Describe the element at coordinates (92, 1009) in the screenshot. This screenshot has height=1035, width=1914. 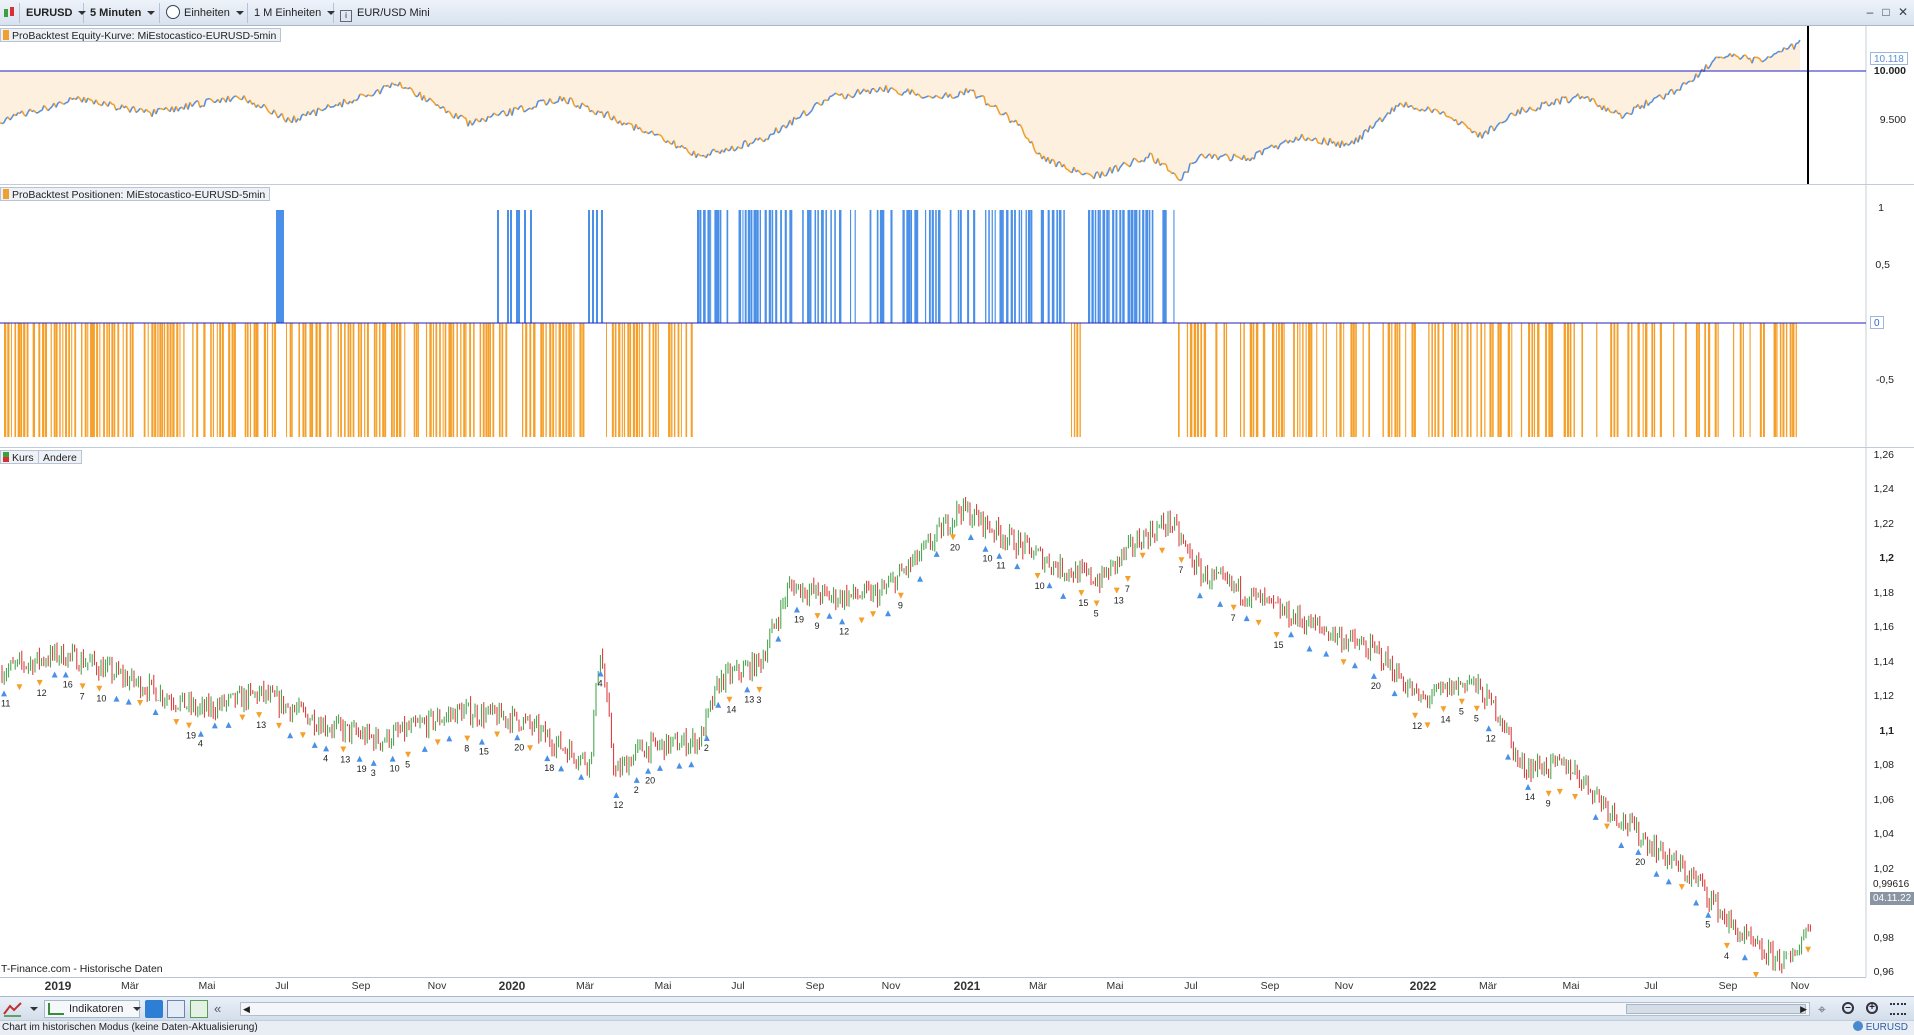
I see `indicators-button: Indikatoren` at that location.